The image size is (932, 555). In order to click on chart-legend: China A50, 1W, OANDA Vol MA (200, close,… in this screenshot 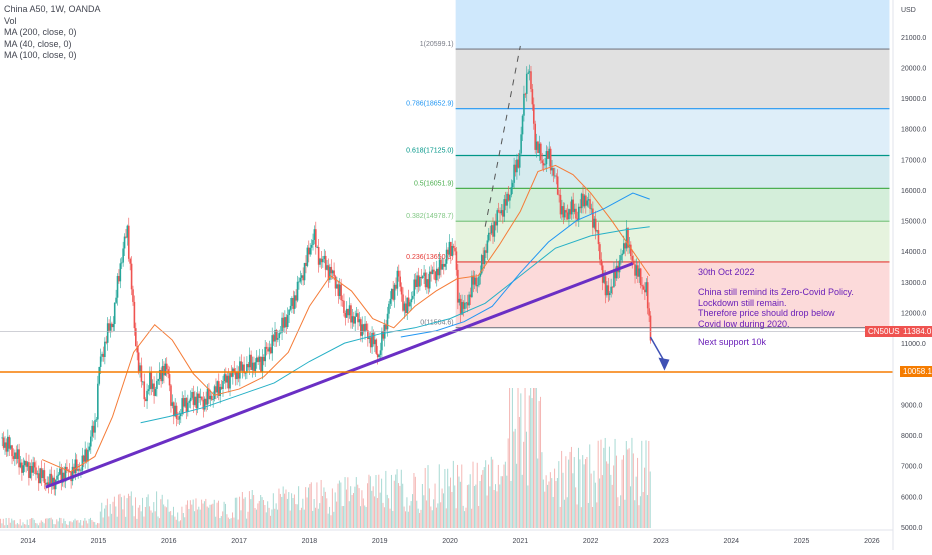, I will do `click(52, 33)`.